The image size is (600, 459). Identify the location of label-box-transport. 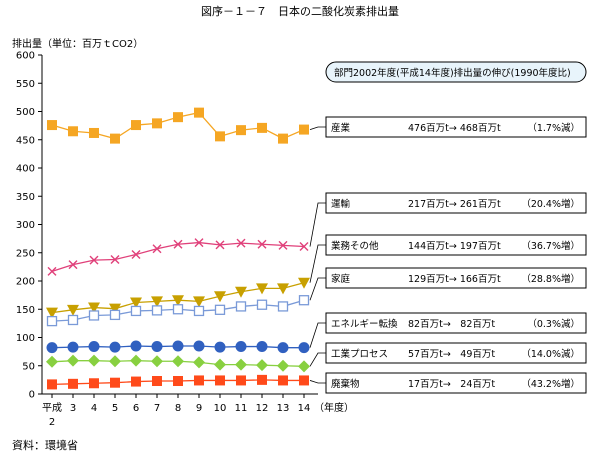
(456, 203).